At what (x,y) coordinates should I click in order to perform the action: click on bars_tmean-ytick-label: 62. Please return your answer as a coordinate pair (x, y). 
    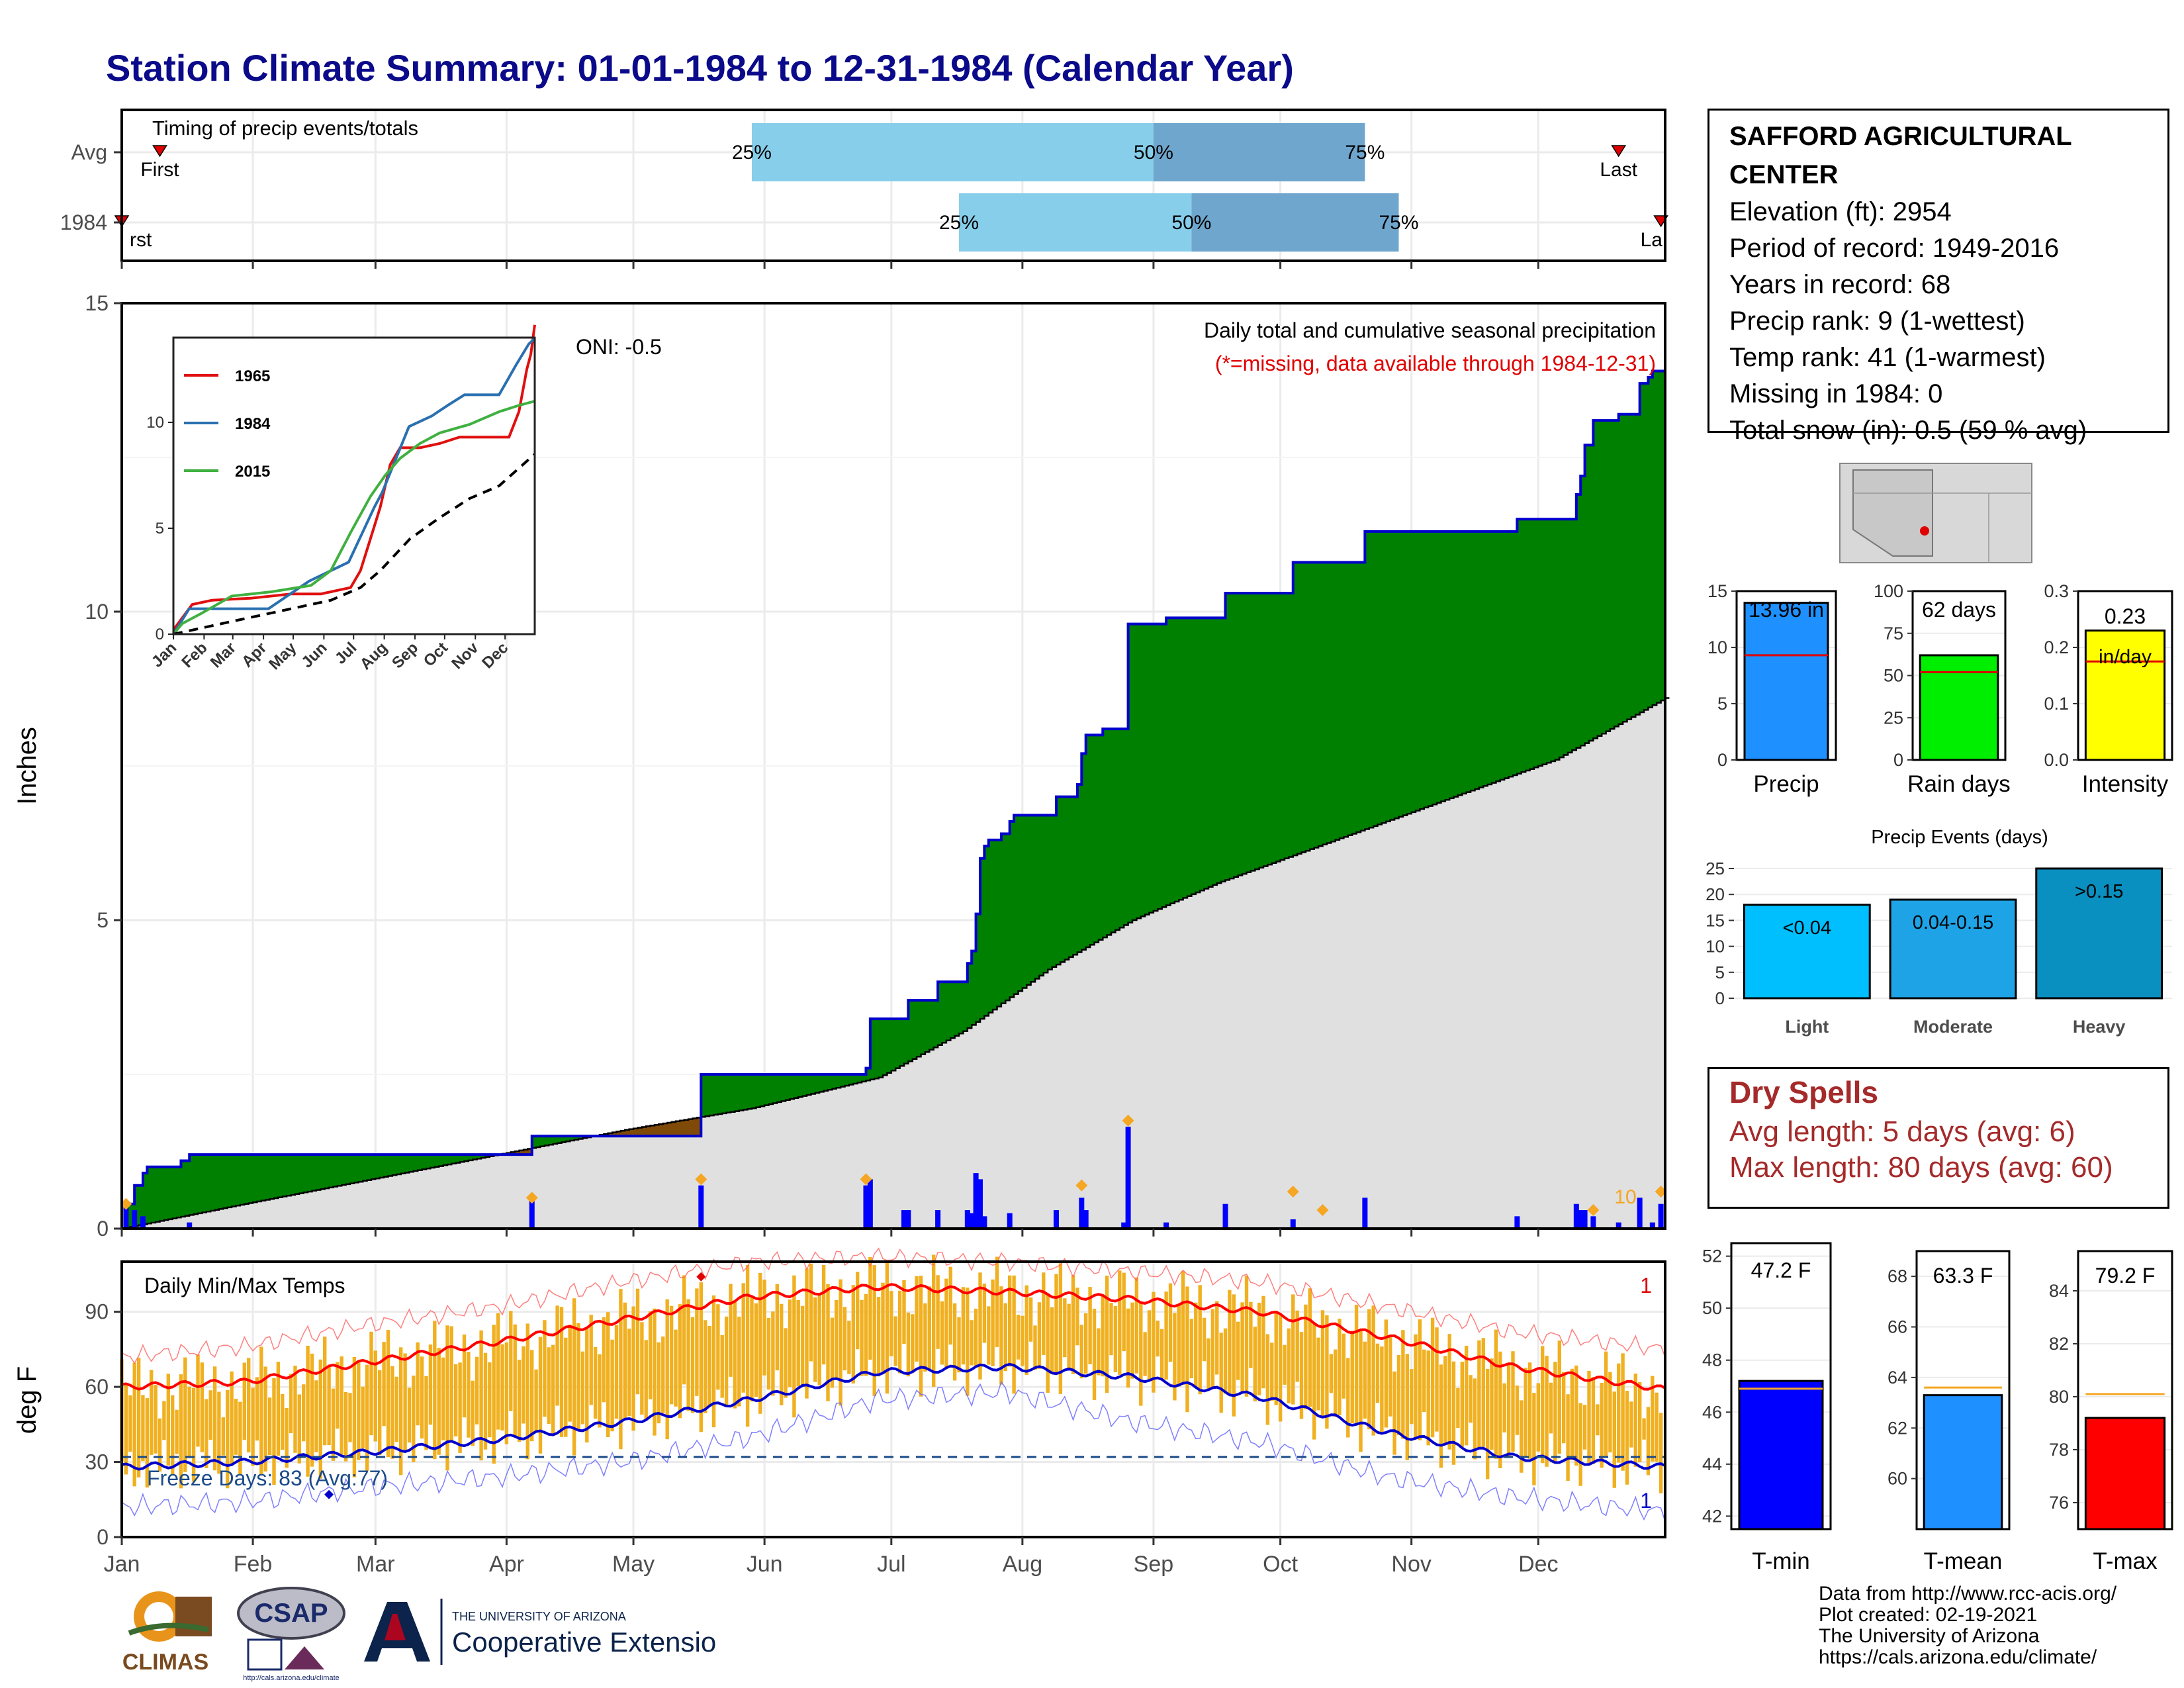
    Looking at the image, I should click on (1897, 1428).